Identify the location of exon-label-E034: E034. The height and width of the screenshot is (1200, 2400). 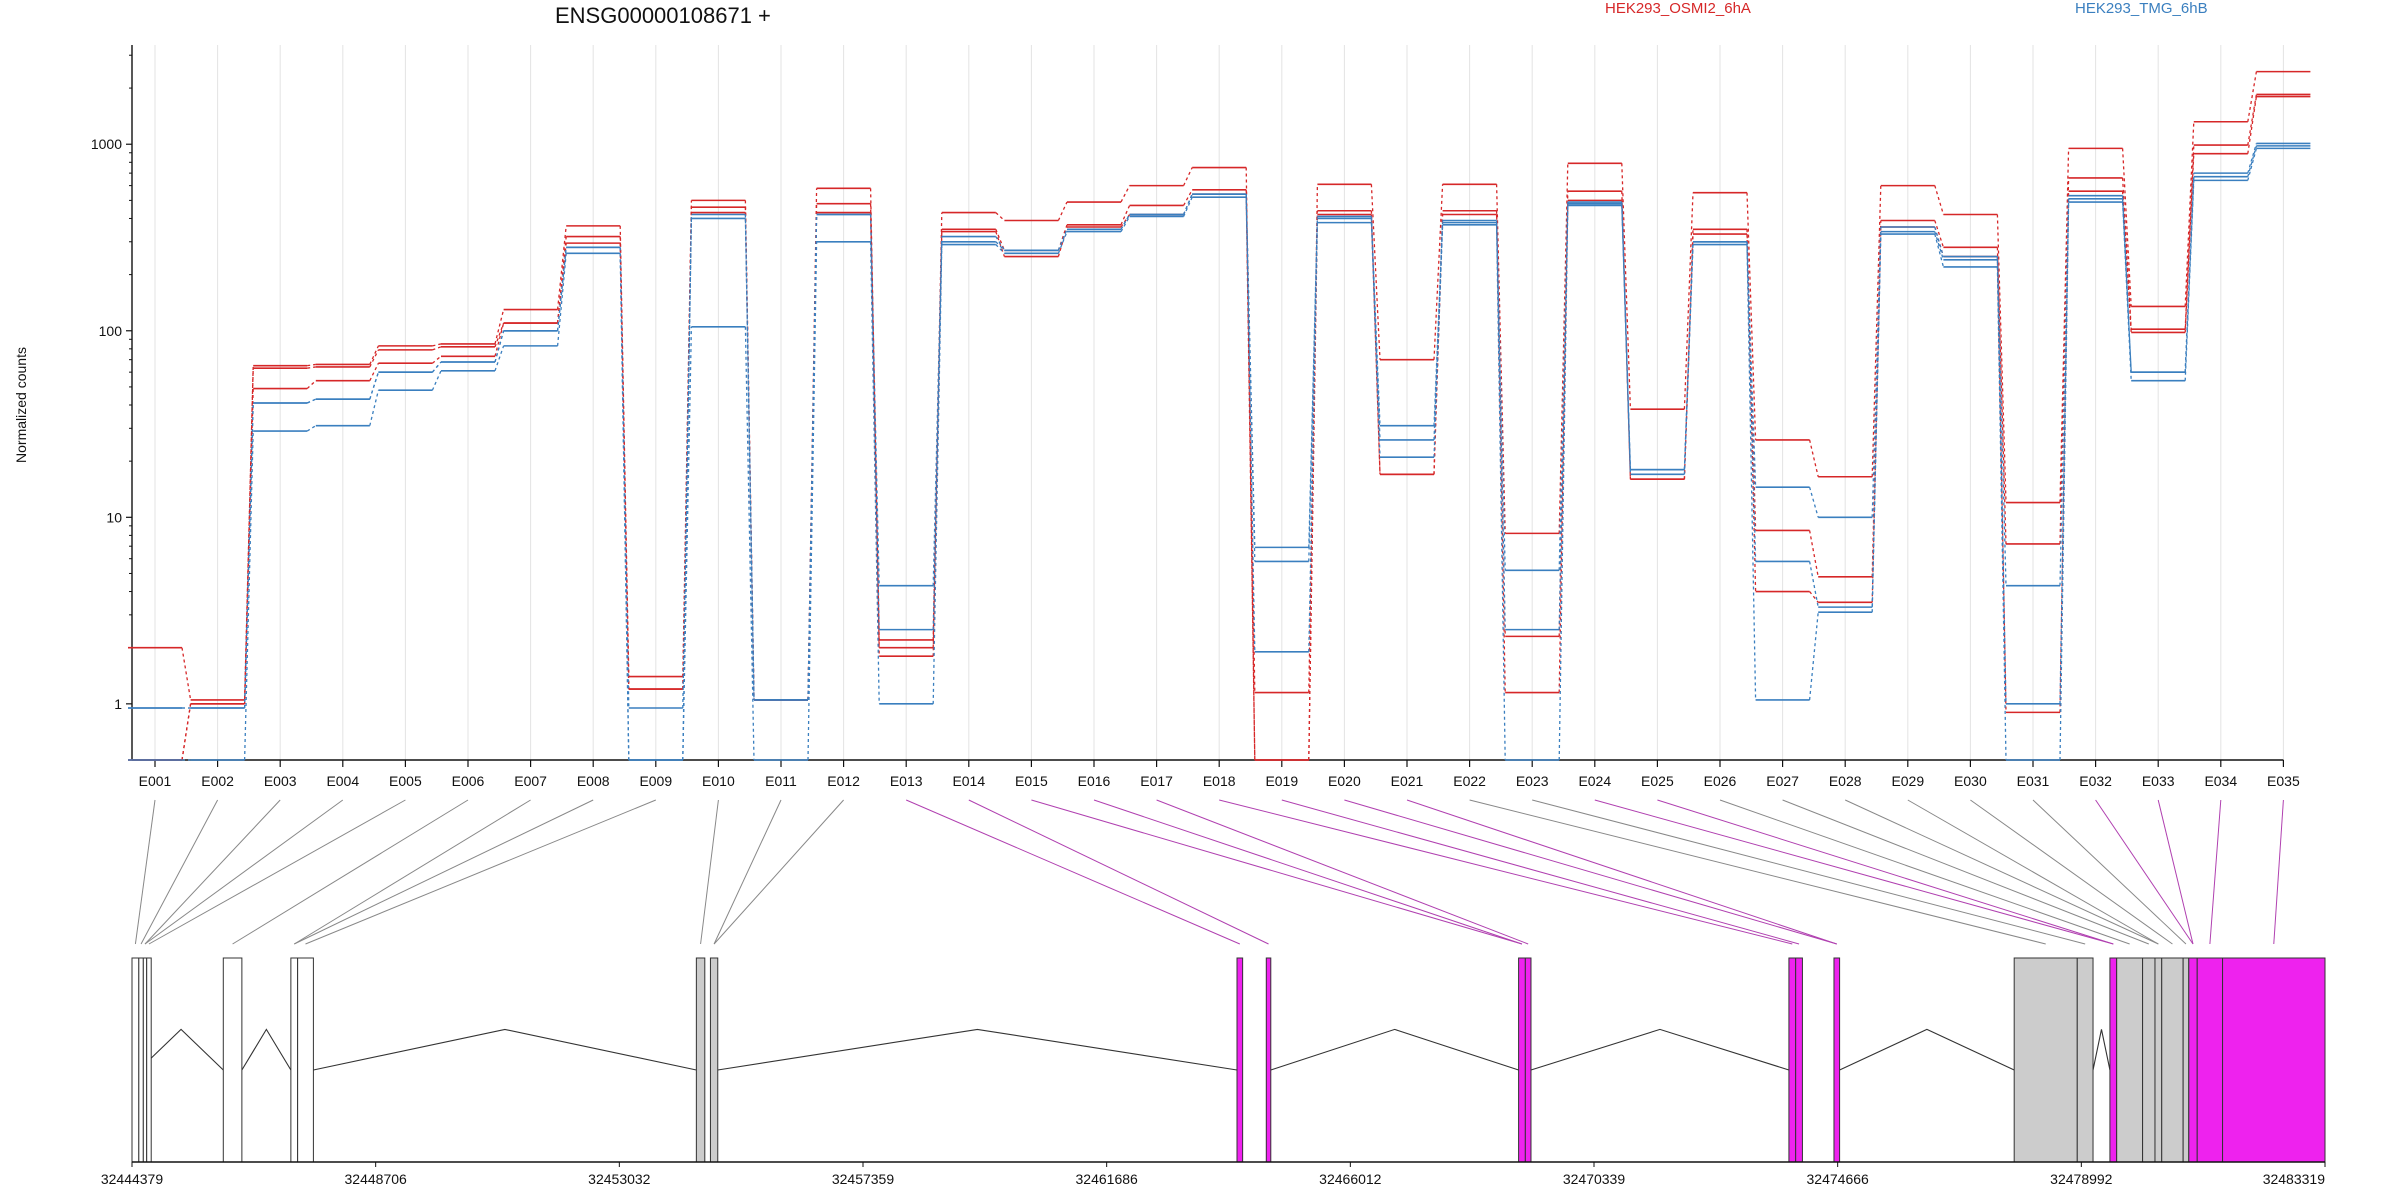
(2220, 781).